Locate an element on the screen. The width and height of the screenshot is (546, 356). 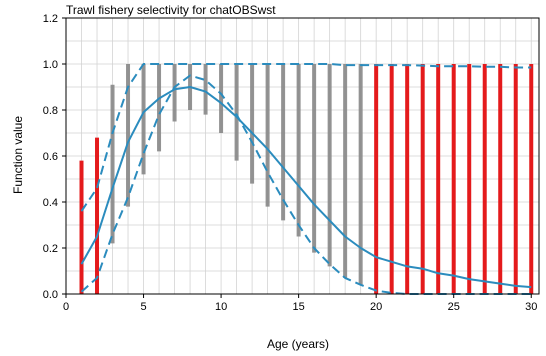
x-tick-label: 20 is located at coordinates (376, 307).